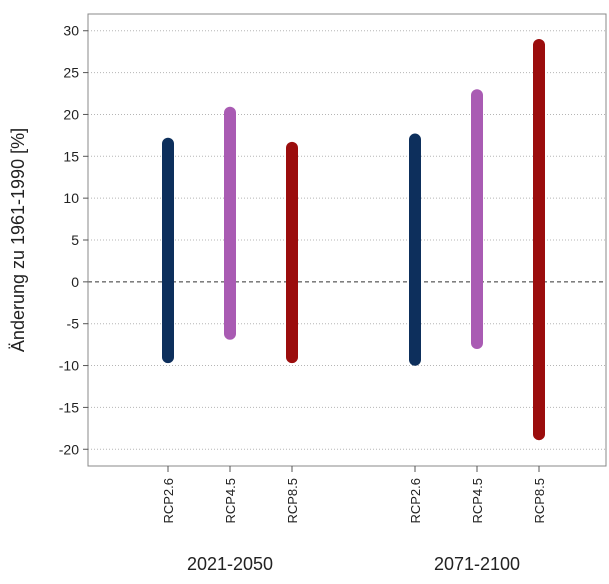 Image resolution: width=609 pixels, height=584 pixels. Describe the element at coordinates (75, 282) in the screenshot. I see `y-tick-label: 0` at that location.